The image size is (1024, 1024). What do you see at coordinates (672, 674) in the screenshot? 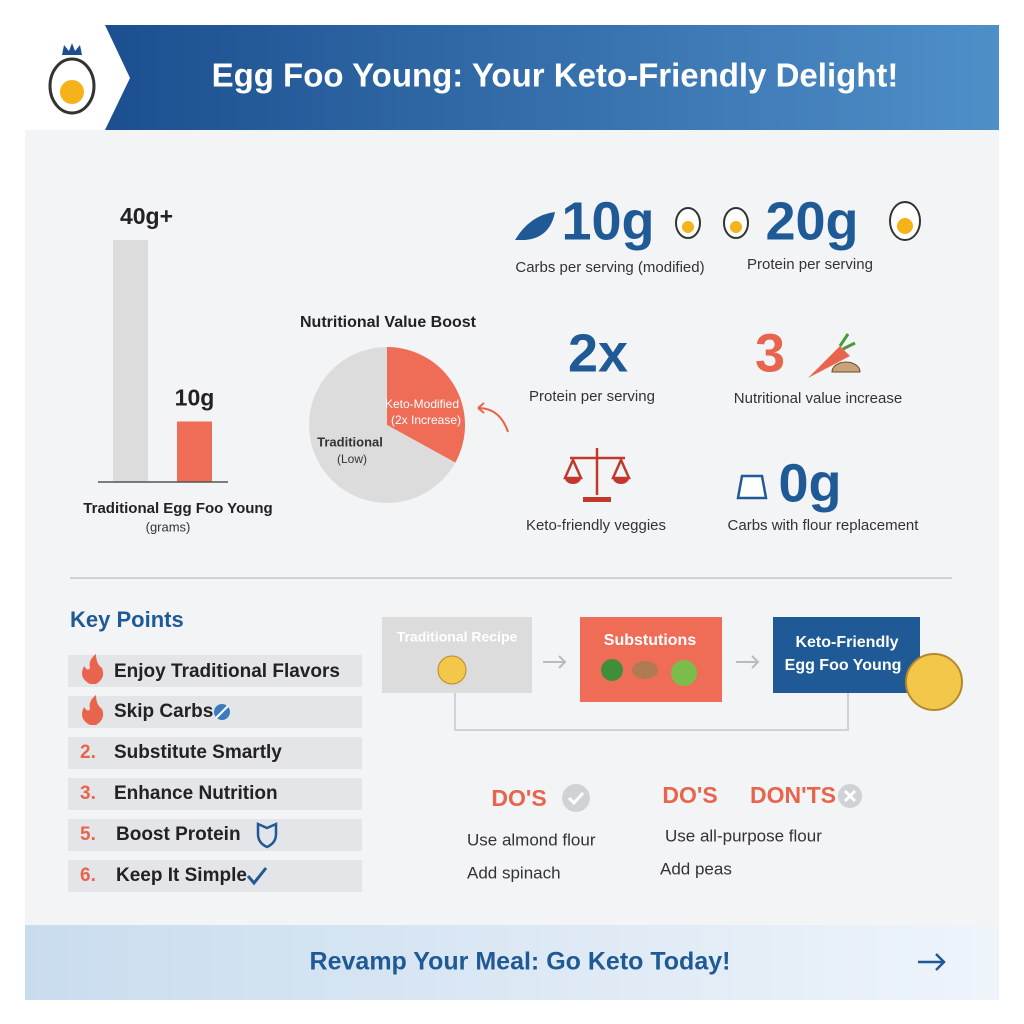
I see `flow-shapes` at bounding box center [672, 674].